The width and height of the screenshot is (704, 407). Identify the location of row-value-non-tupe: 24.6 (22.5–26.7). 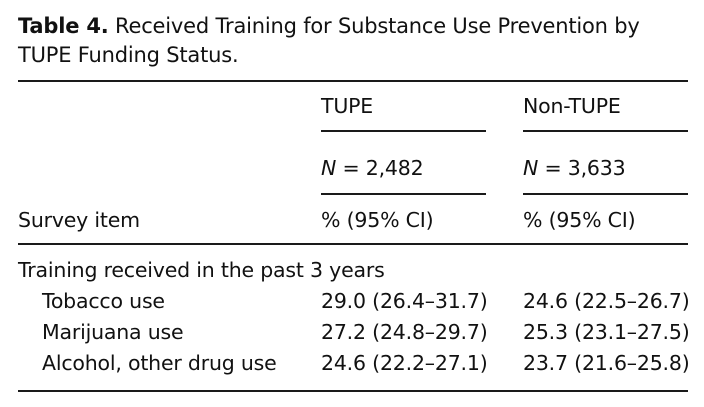
(606, 301).